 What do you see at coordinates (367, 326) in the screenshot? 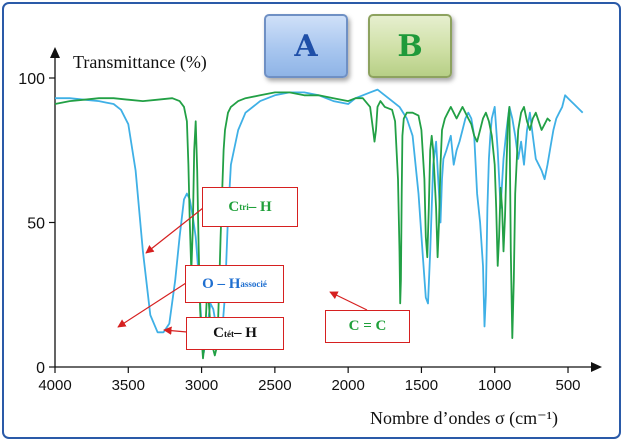
I see `annotation-c-equals-c: C = C` at bounding box center [367, 326].